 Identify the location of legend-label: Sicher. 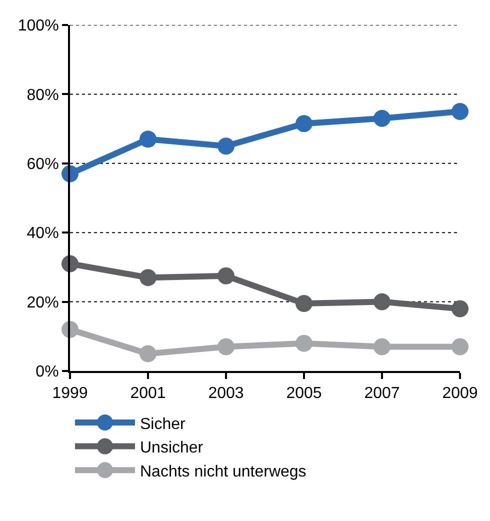
(163, 424).